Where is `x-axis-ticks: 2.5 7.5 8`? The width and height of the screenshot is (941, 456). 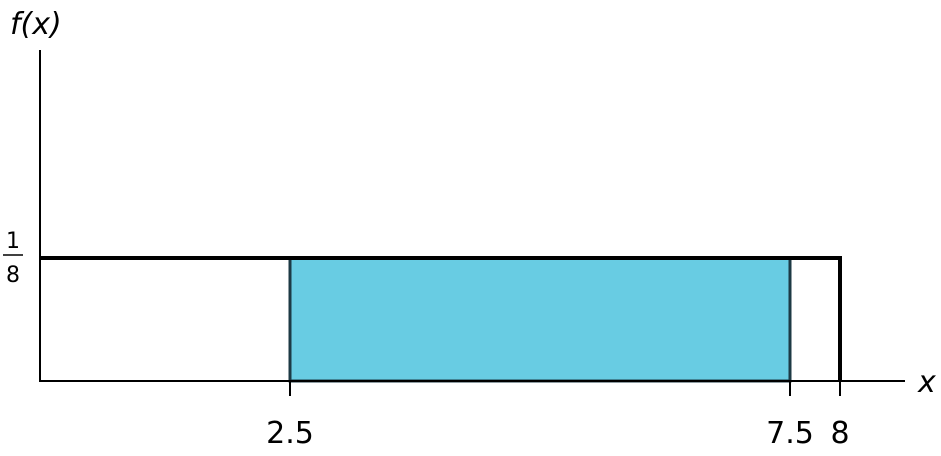 x-axis-ticks: 2.5 7.5 8 is located at coordinates (558, 416).